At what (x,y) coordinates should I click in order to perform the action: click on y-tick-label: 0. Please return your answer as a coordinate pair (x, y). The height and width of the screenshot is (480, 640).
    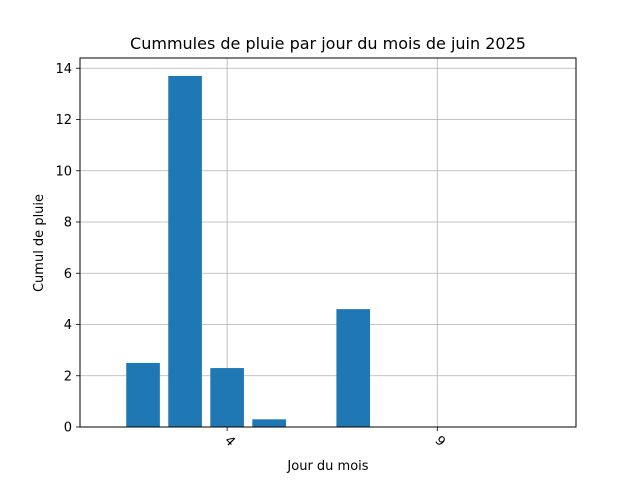
    Looking at the image, I should click on (68, 428).